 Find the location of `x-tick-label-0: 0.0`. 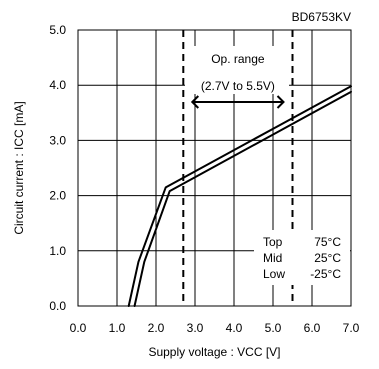

x-tick-label-0: 0.0 is located at coordinates (78, 328).